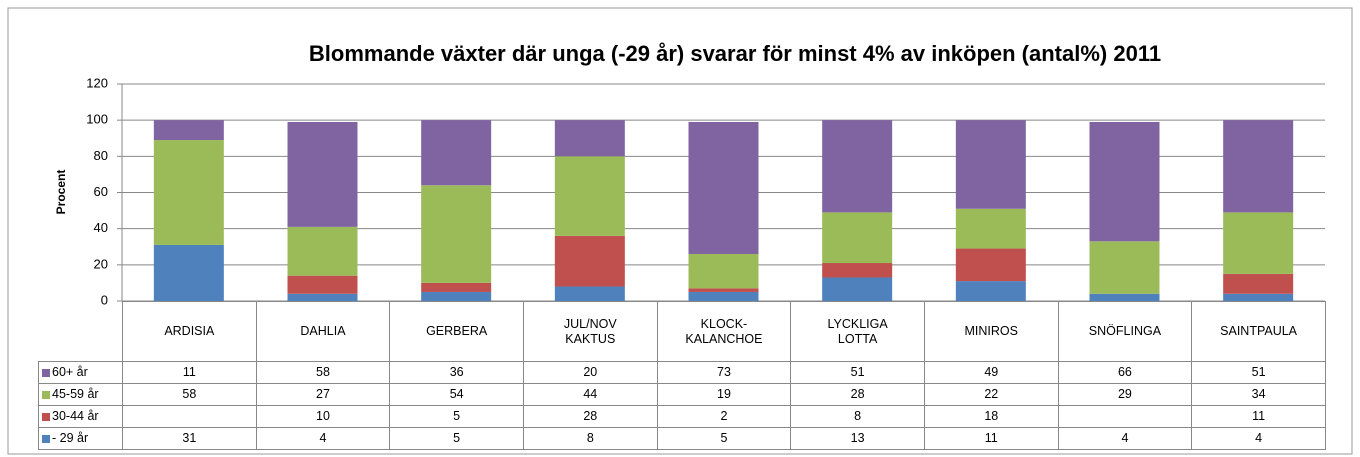  I want to click on table-cell: 18, so click(991, 416).